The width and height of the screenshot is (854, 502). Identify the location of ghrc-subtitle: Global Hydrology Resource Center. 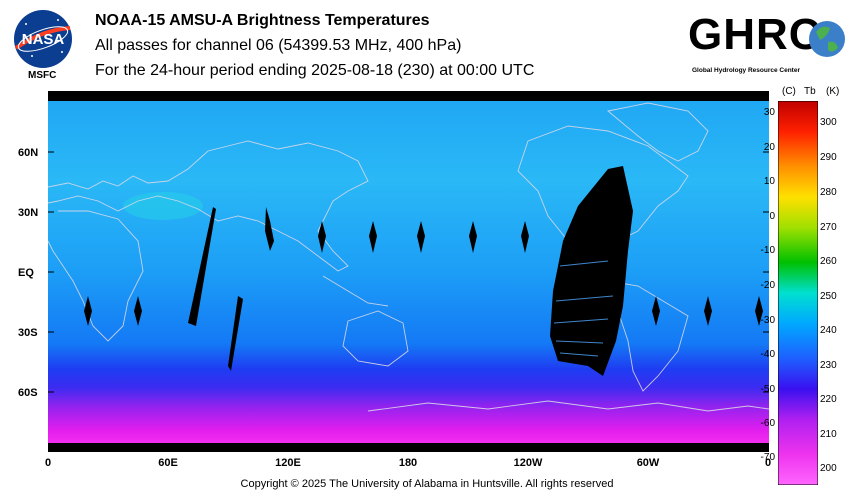
(746, 70).